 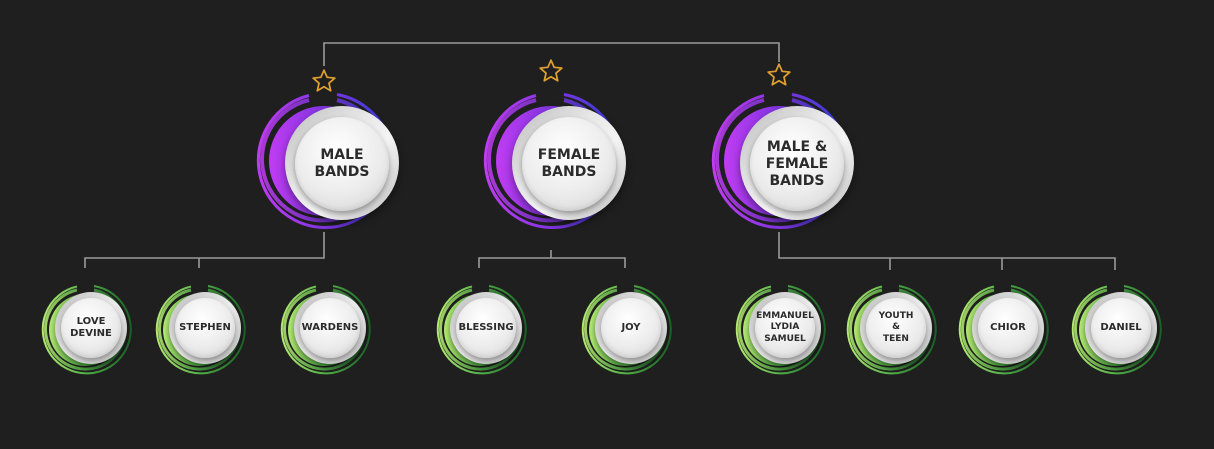 I want to click on node-label: BLESSING, so click(x=486, y=328).